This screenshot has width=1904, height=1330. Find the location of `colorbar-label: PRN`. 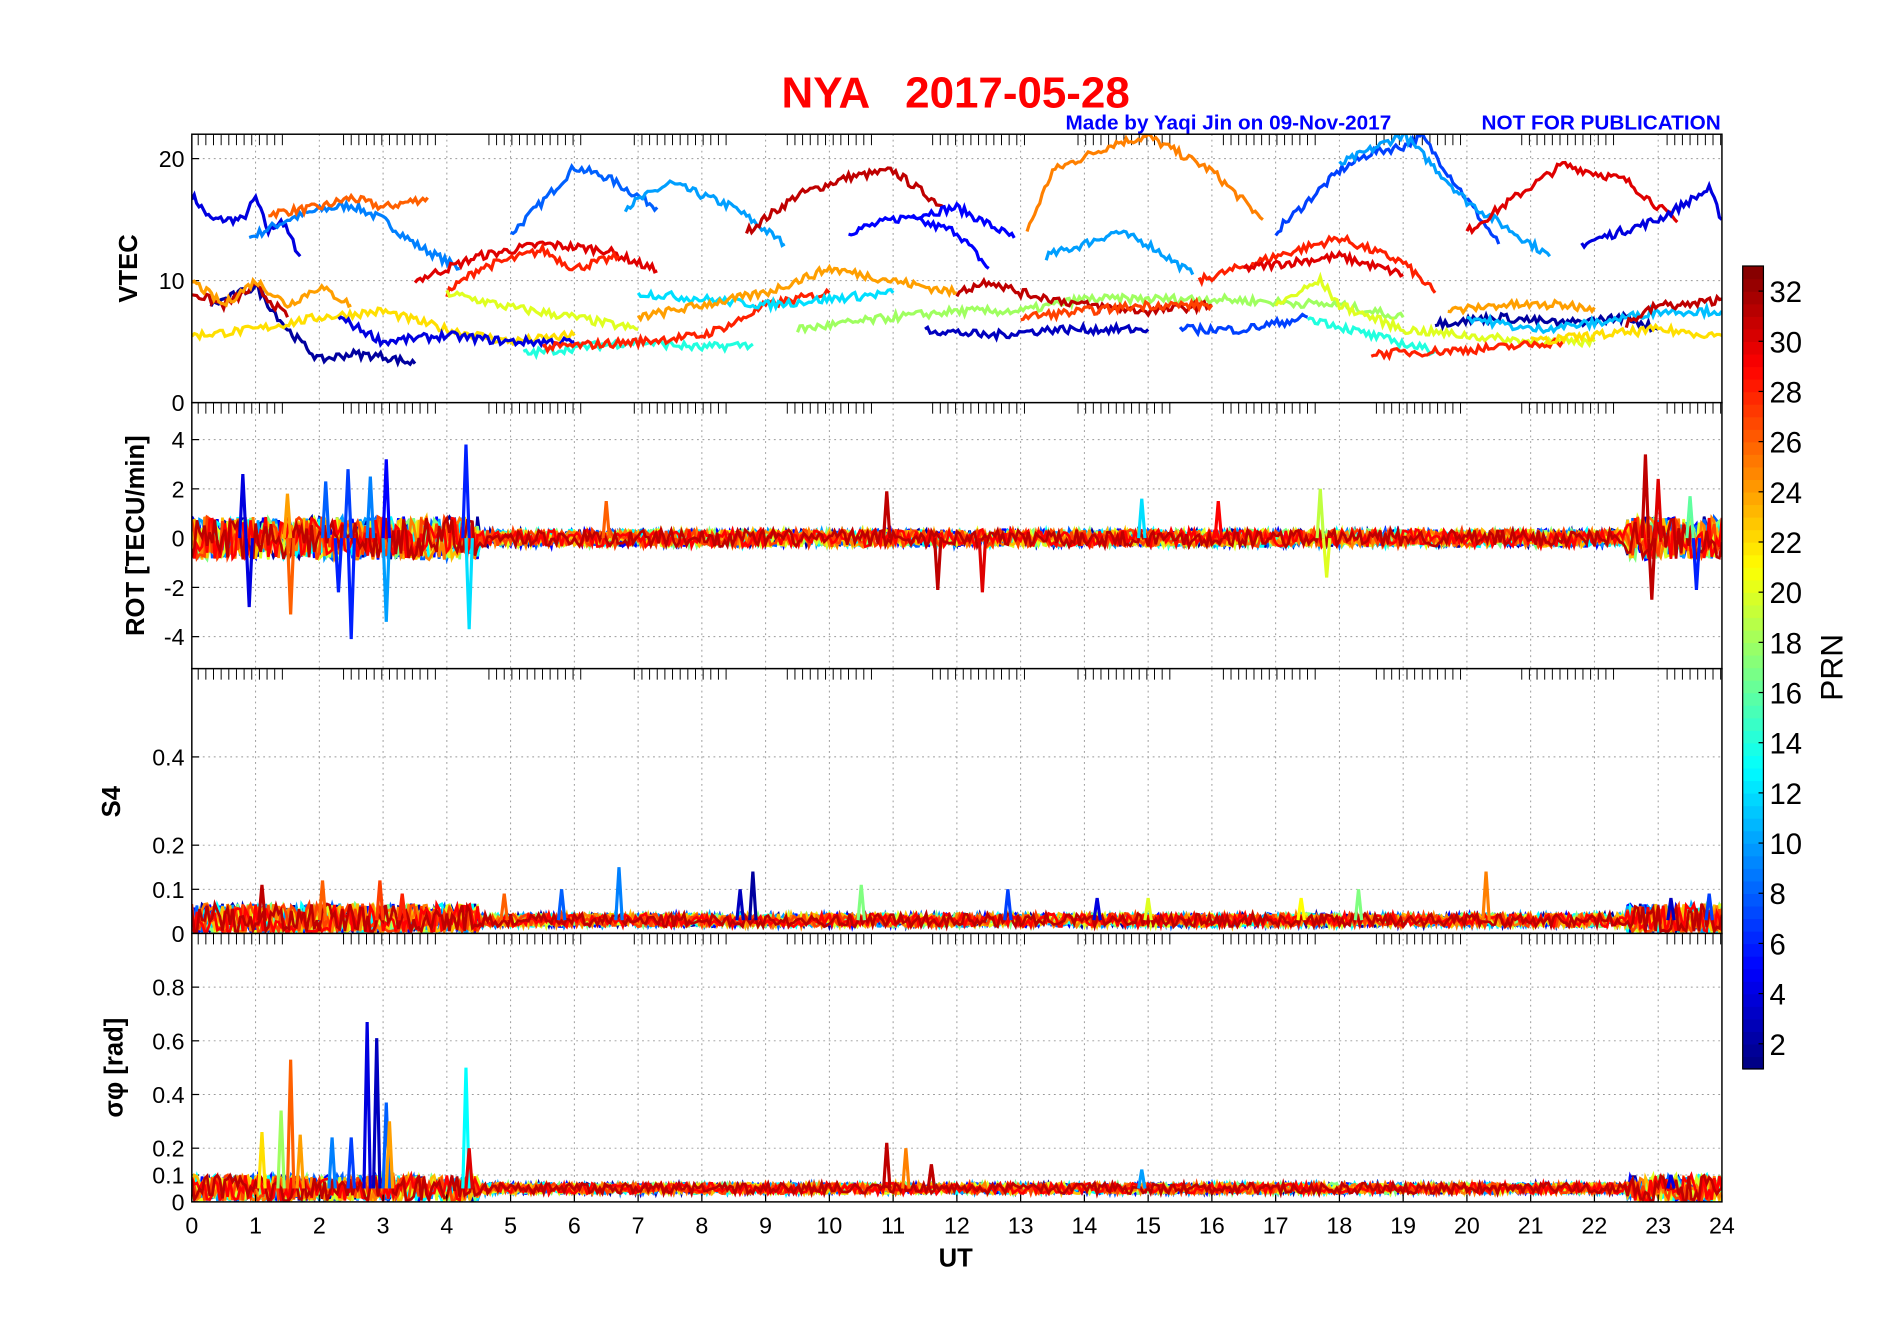

colorbar-label: PRN is located at coordinates (1832, 667).